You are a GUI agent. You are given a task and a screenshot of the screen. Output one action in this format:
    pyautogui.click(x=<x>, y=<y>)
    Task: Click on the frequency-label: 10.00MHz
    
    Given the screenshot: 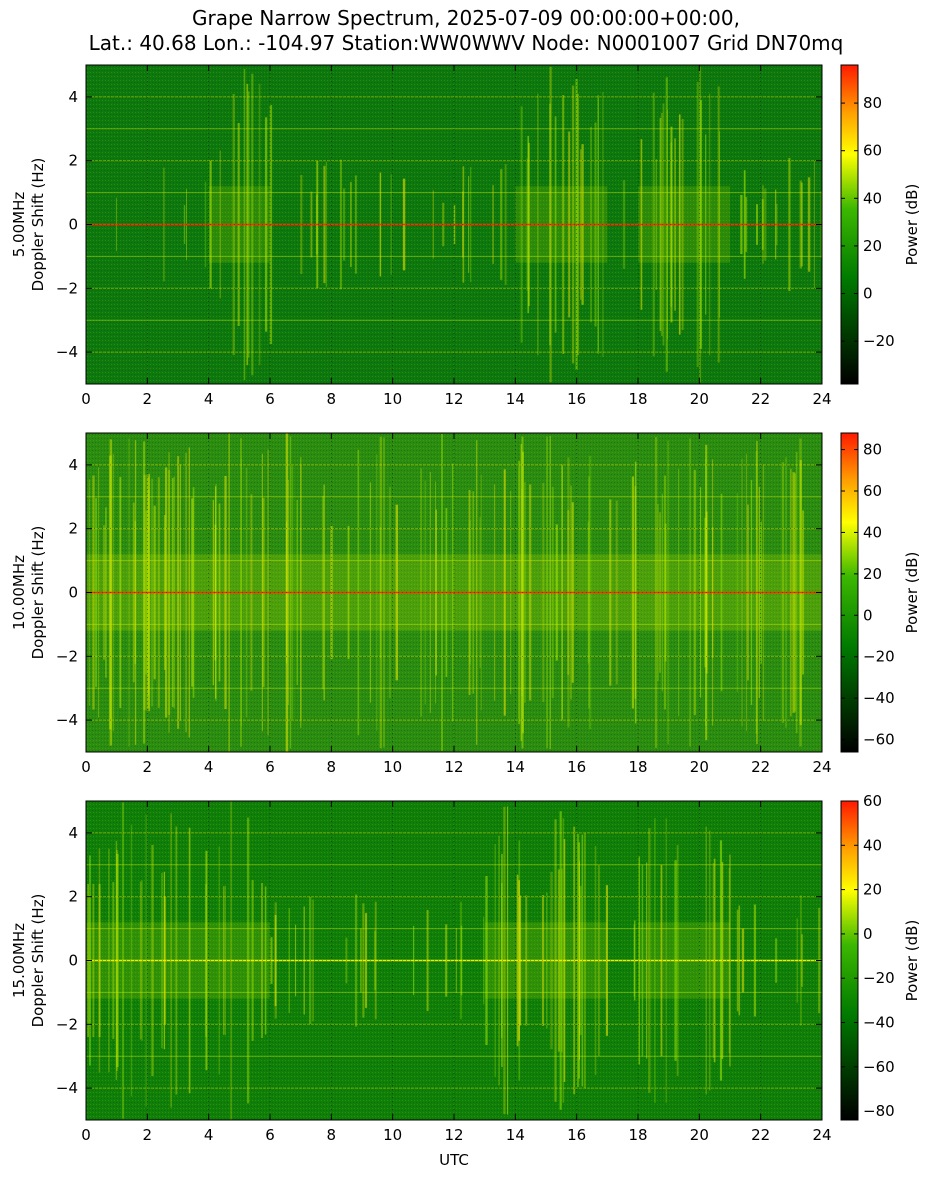 What is the action you would take?
    pyautogui.click(x=19, y=592)
    